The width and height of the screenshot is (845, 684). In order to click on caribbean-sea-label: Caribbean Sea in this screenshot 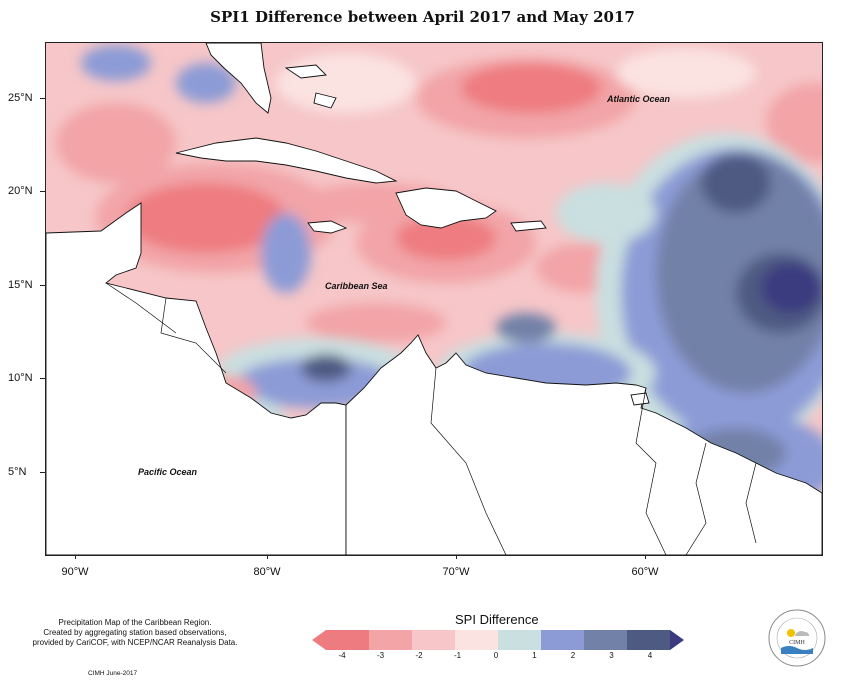, I will do `click(356, 286)`.